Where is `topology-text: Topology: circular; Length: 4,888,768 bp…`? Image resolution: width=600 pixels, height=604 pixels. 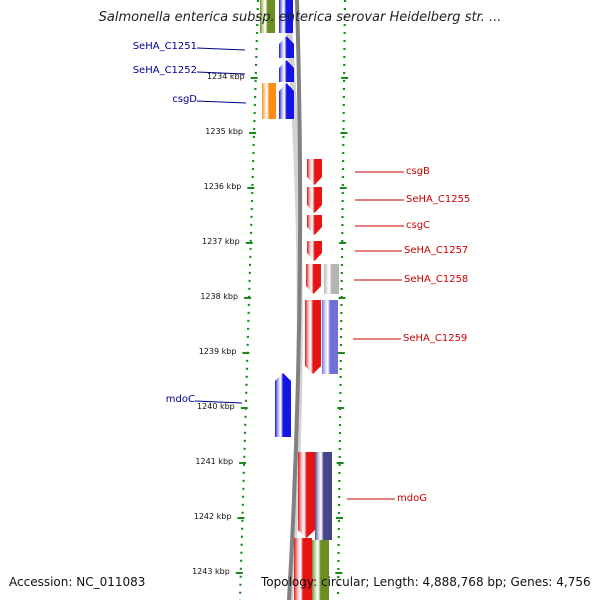 topology-text: Topology: circular; Length: 4,888,768 bp… is located at coordinates (426, 582).